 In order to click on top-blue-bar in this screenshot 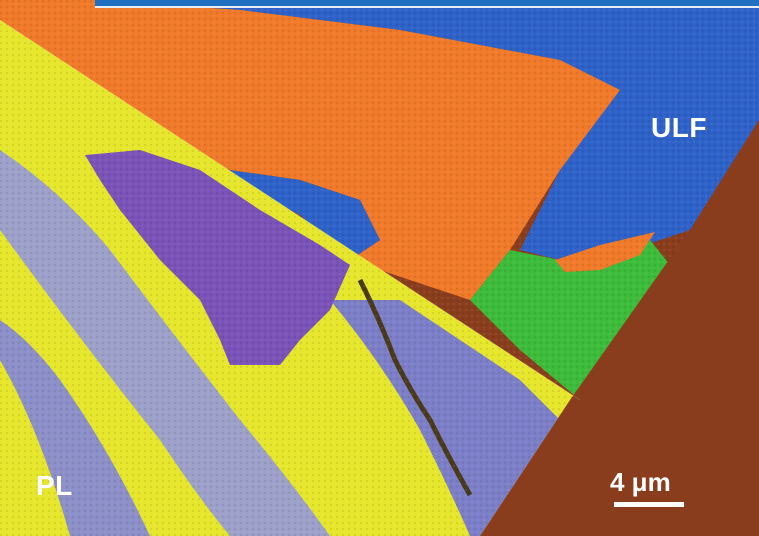, I will do `click(427, 3)`.